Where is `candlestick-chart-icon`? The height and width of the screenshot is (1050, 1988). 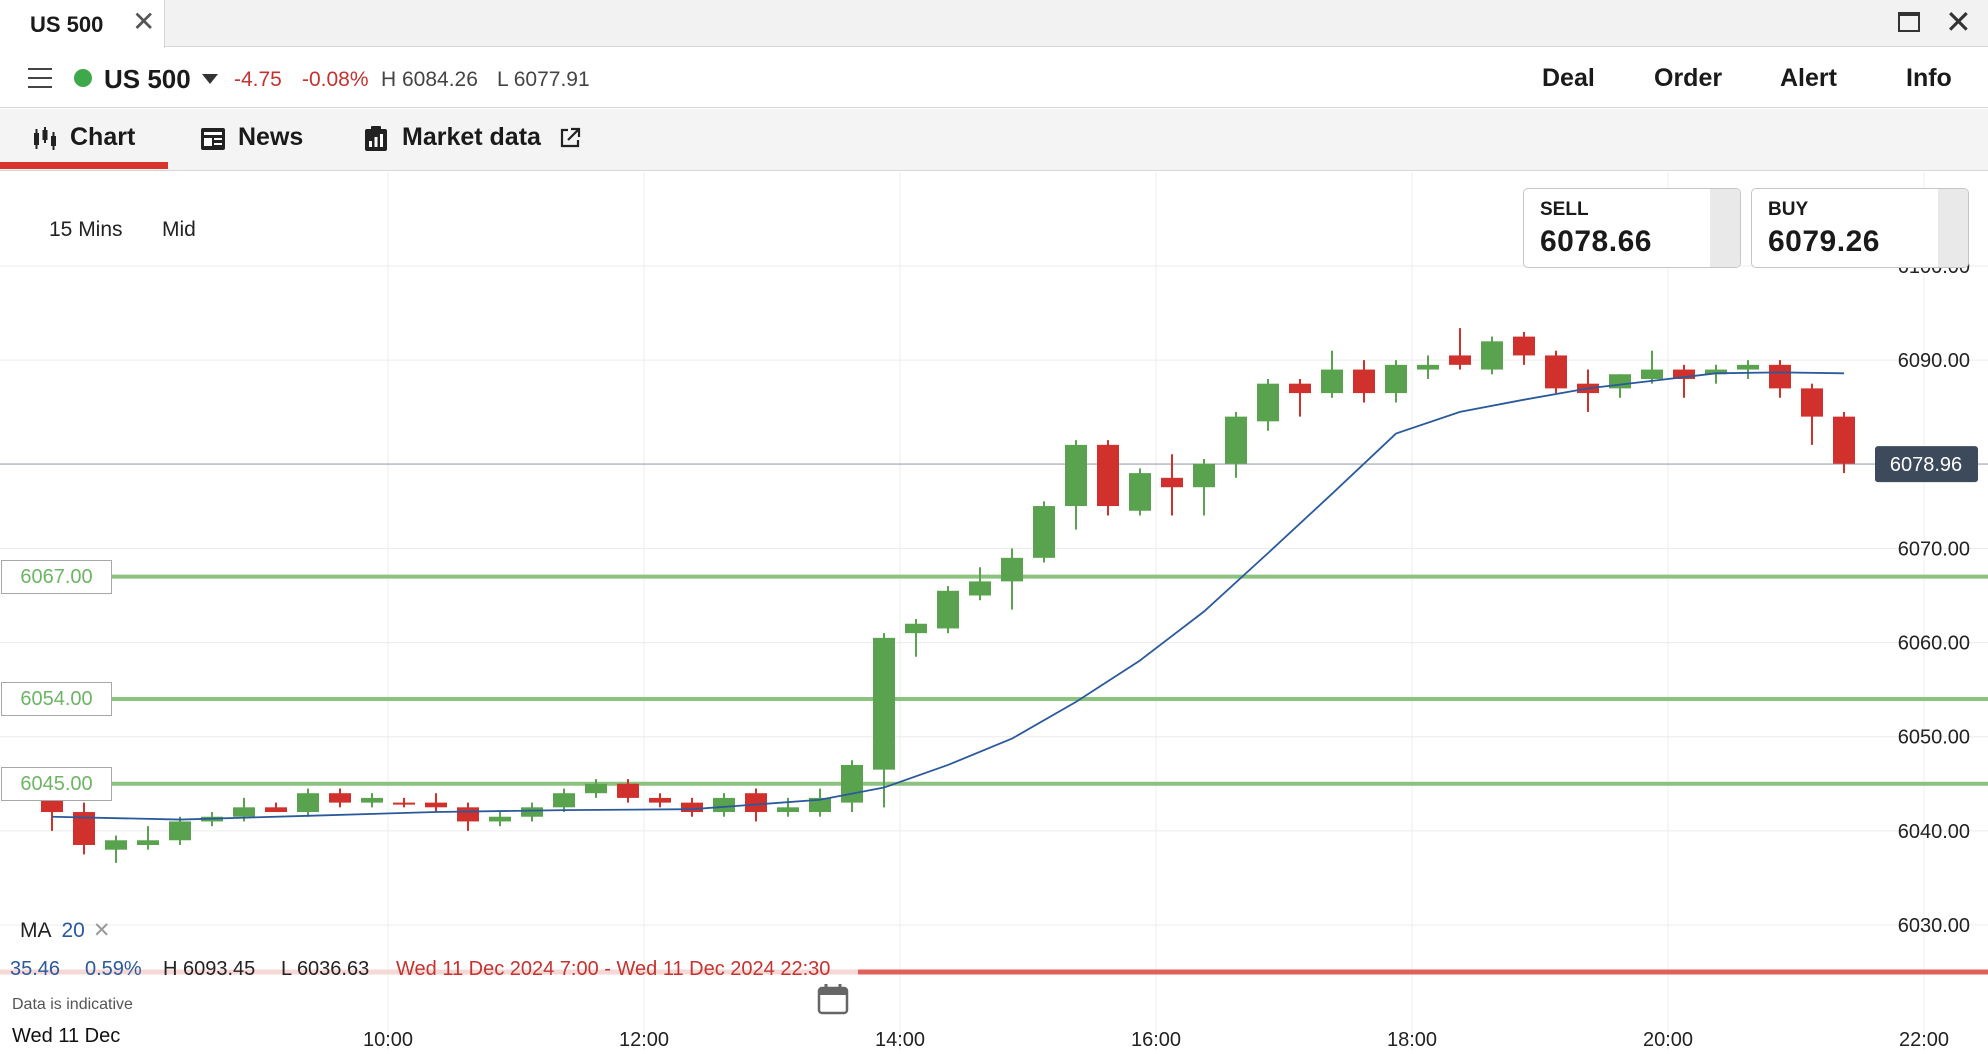 candlestick-chart-icon is located at coordinates (45, 138).